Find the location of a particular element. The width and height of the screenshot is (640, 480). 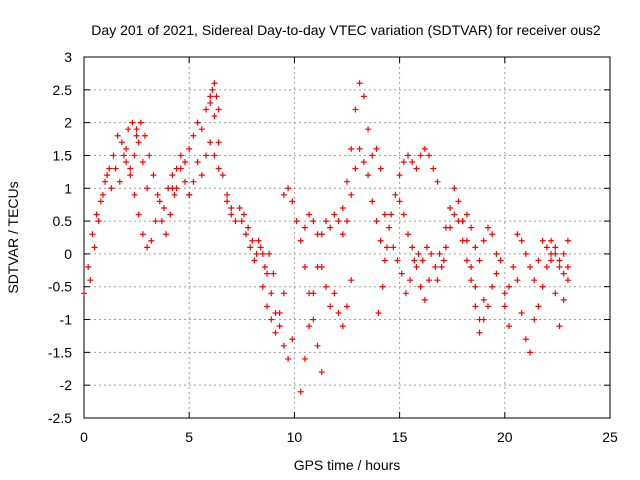

x-tick-label: 0 is located at coordinates (84, 437).